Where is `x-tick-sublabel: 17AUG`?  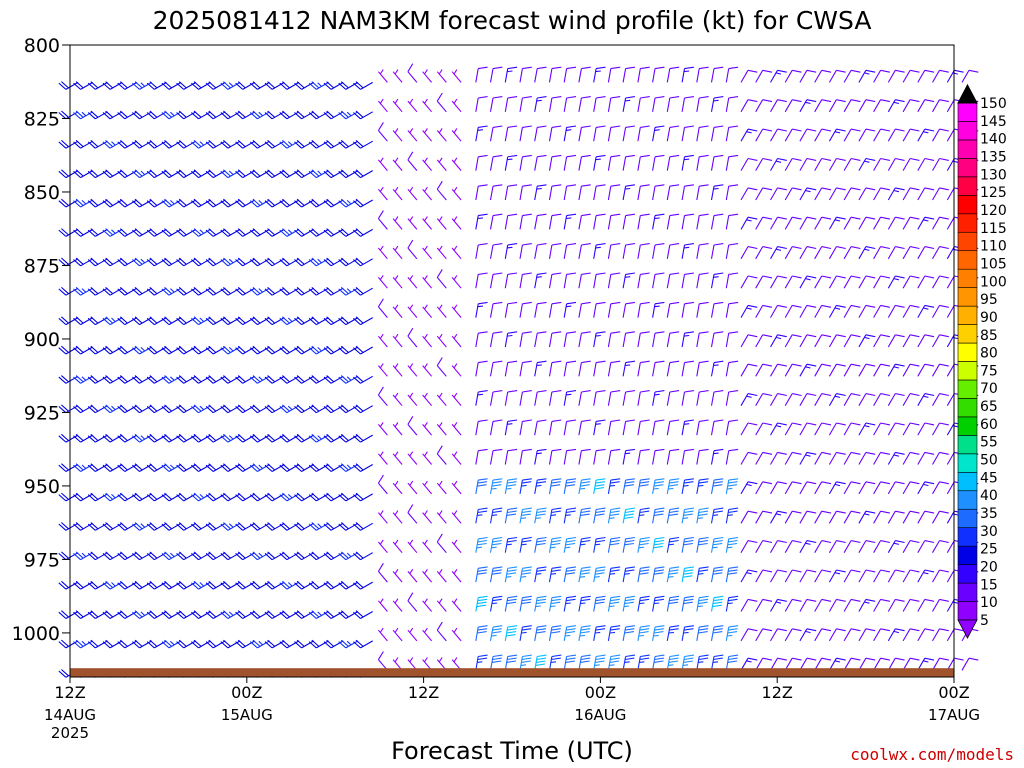 x-tick-sublabel: 17AUG is located at coordinates (954, 715).